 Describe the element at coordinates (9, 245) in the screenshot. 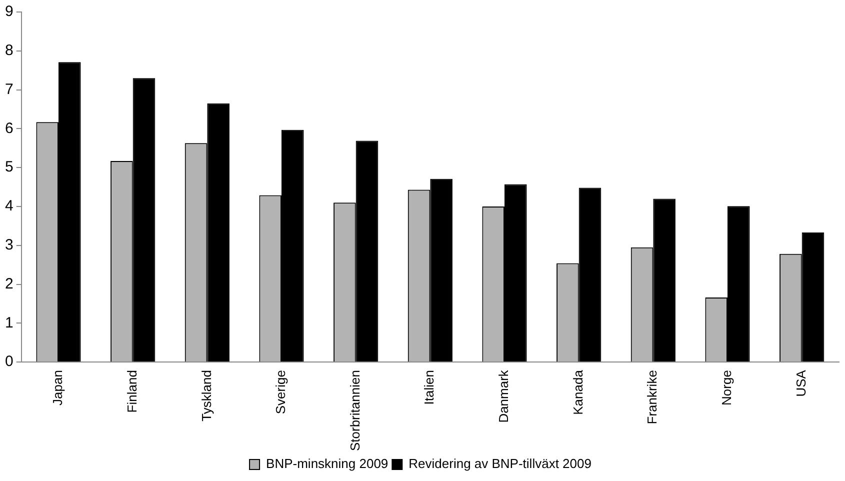

I see `y-tick-label: 3` at that location.